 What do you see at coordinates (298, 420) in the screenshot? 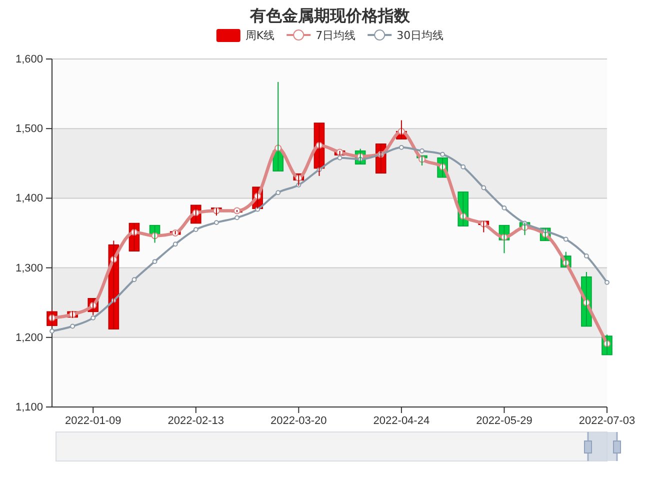
I see `x-tick-label: 2022-03-20` at bounding box center [298, 420].